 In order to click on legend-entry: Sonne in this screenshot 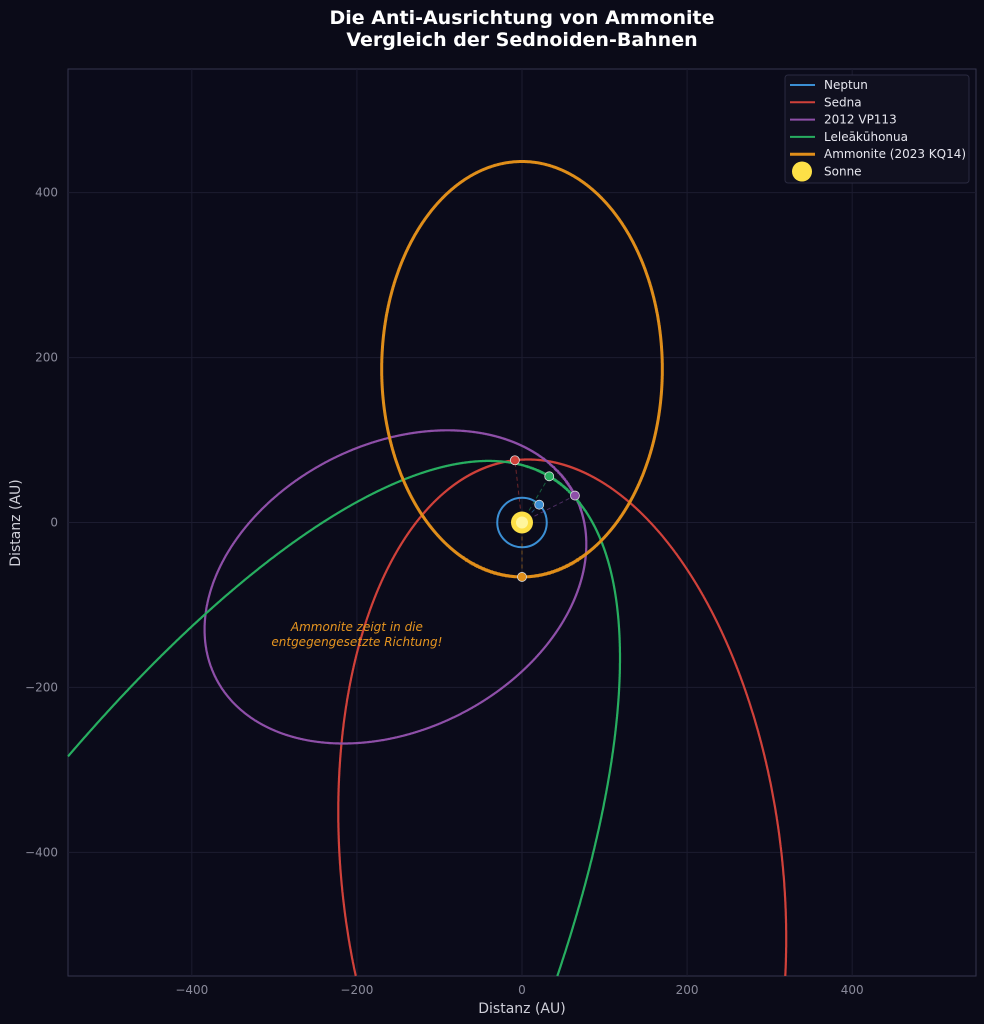, I will do `click(843, 172)`.